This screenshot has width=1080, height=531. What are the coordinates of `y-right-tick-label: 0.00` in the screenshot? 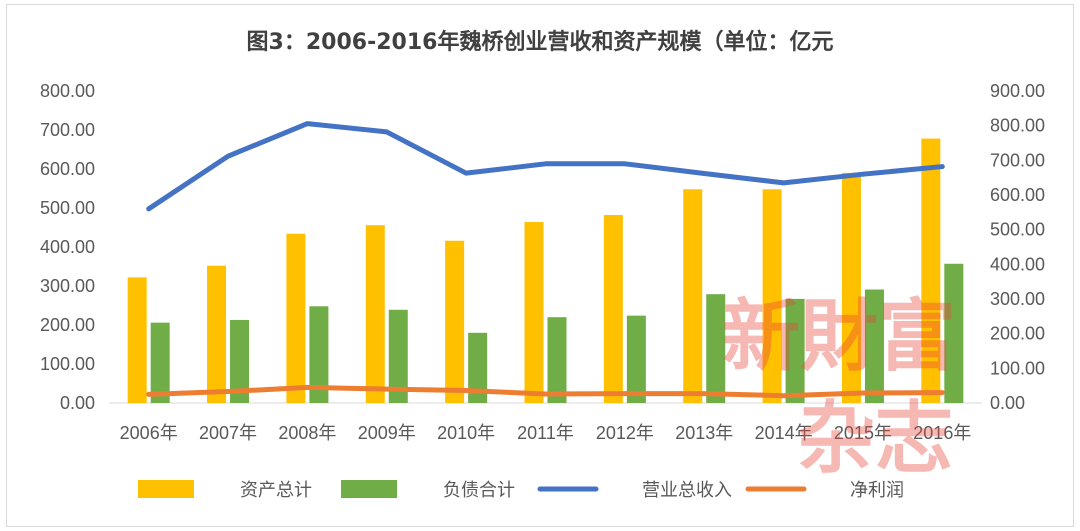 It's located at (1007, 403).